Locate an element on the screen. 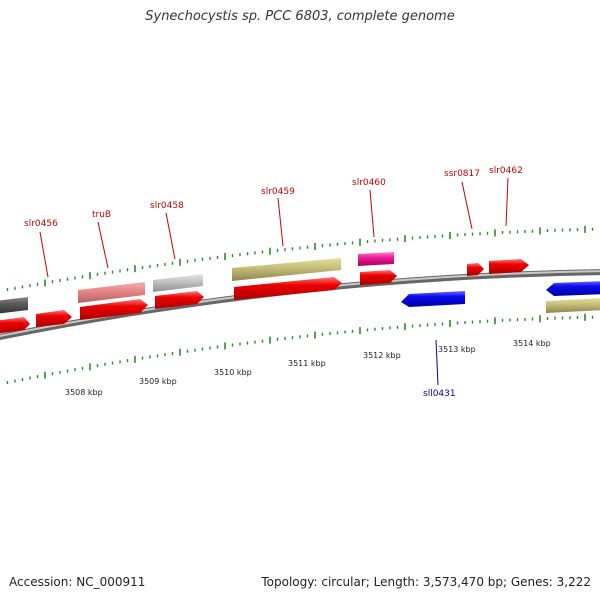 The width and height of the screenshot is (600, 600). gene-arrow-forward is located at coordinates (15, 325).